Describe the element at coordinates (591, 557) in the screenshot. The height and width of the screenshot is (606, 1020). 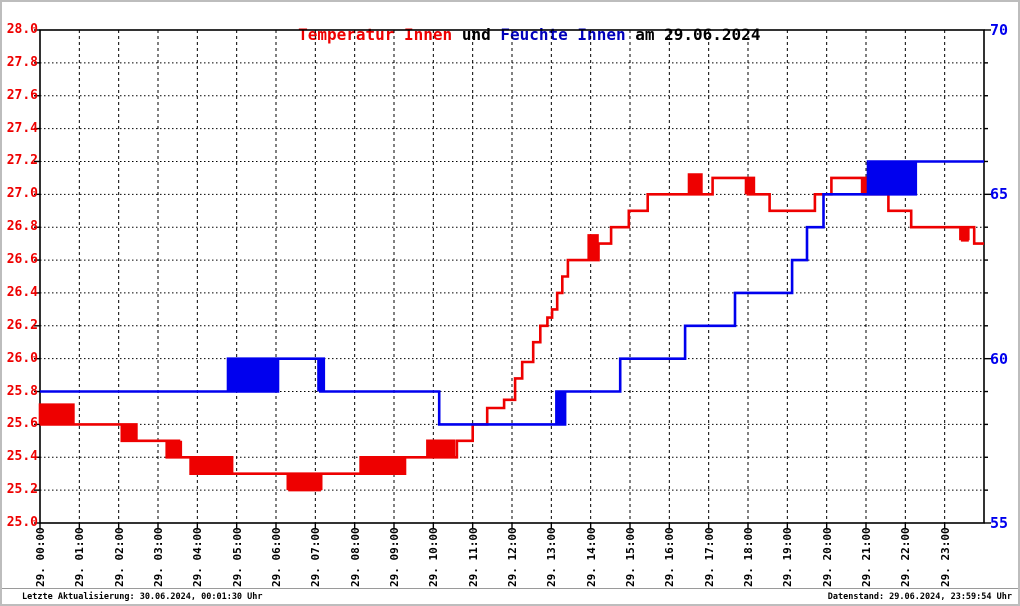
I see `x-tick-label: 29. 14:00` at that location.